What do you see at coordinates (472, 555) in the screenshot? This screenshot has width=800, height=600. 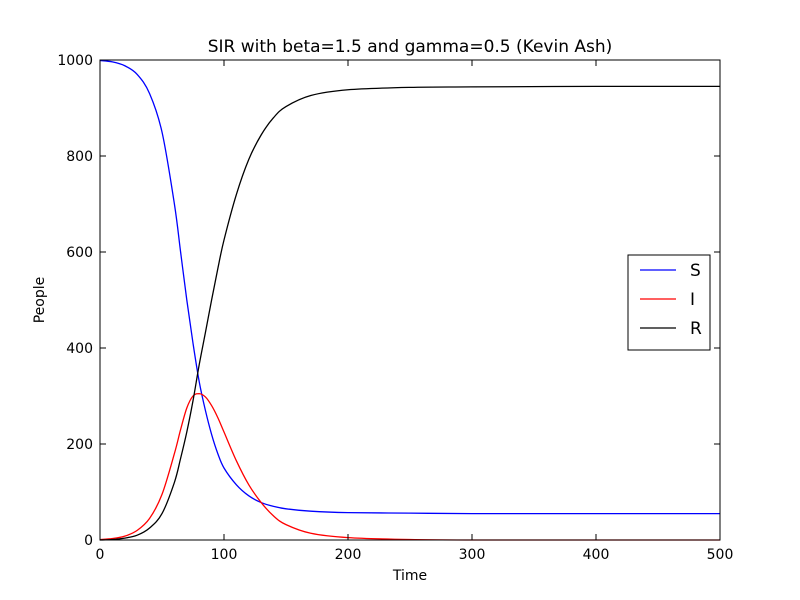 I see `x-tick-label: 300` at bounding box center [472, 555].